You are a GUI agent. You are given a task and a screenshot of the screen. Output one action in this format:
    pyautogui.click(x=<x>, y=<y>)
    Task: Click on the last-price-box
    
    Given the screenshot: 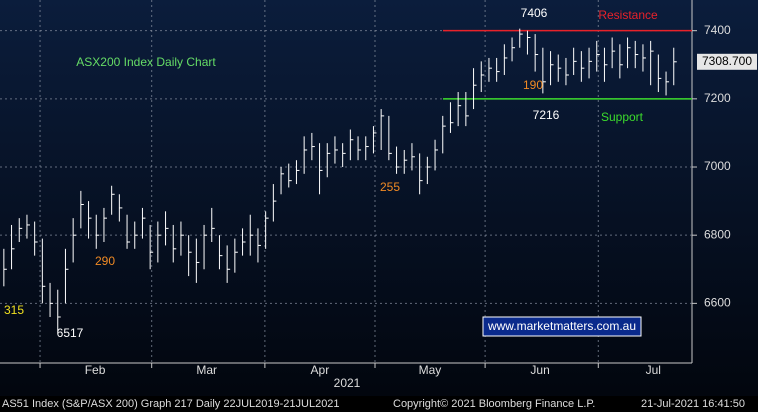 What is the action you would take?
    pyautogui.click(x=727, y=61)
    